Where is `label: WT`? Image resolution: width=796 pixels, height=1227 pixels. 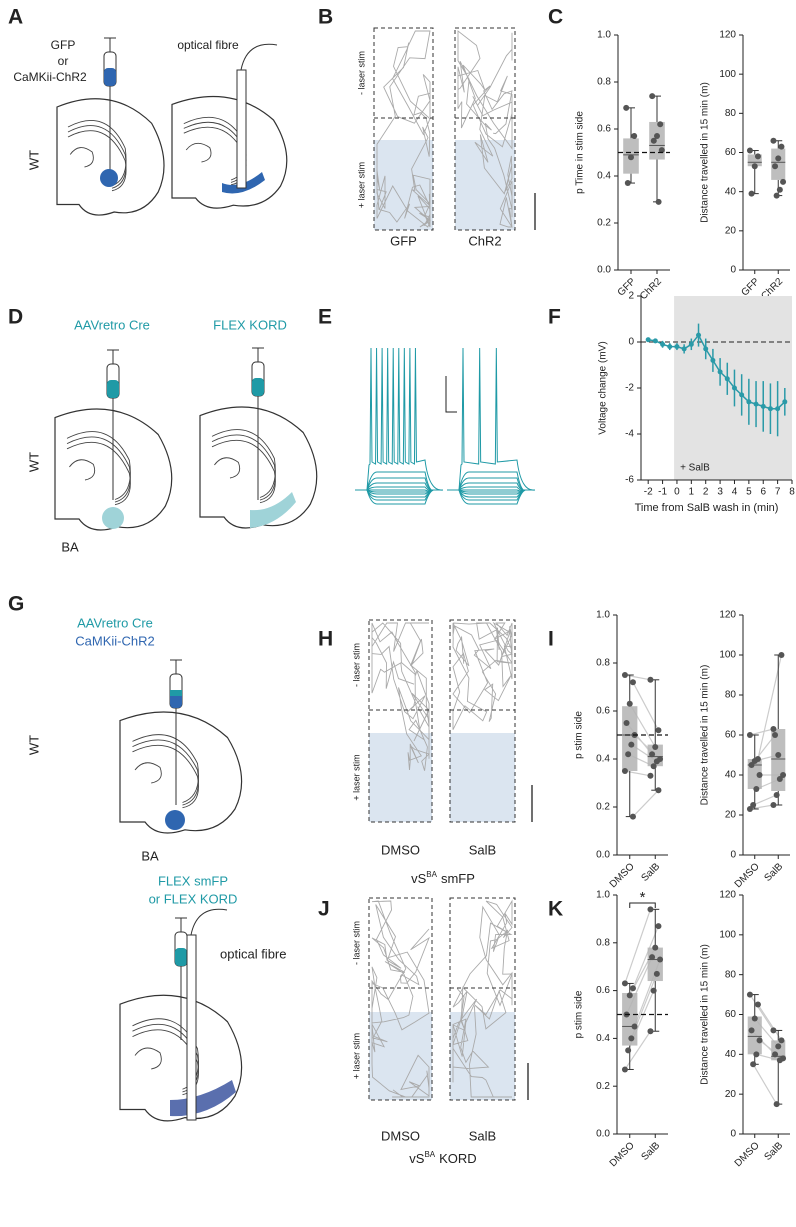 label: WT is located at coordinates (33, 745).